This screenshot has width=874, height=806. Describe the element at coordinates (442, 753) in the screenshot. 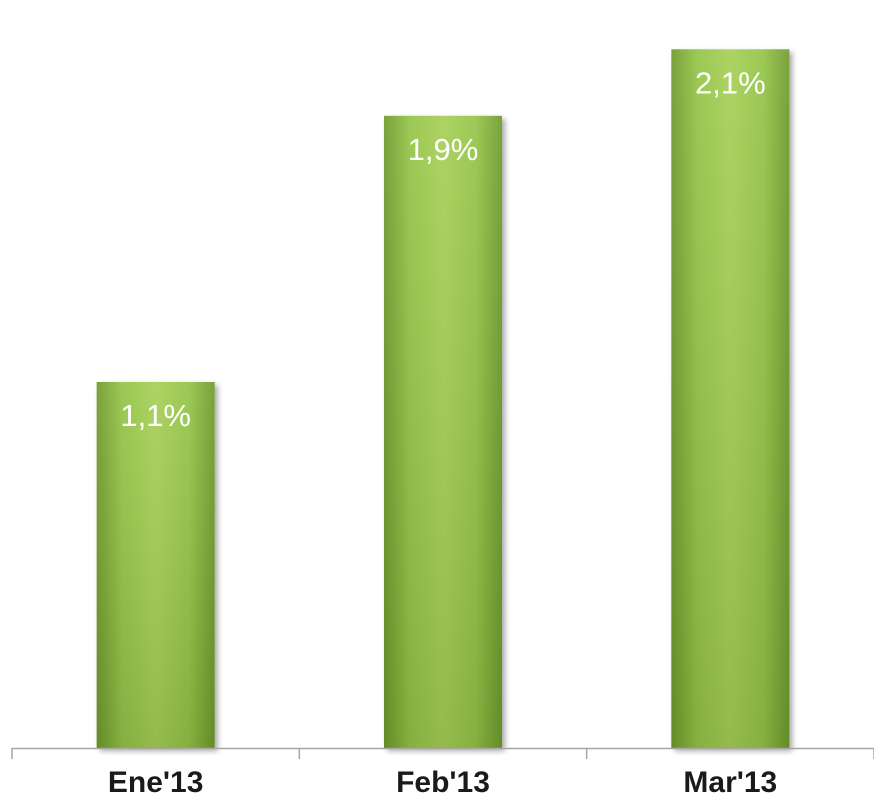

I see `x-axis` at that location.